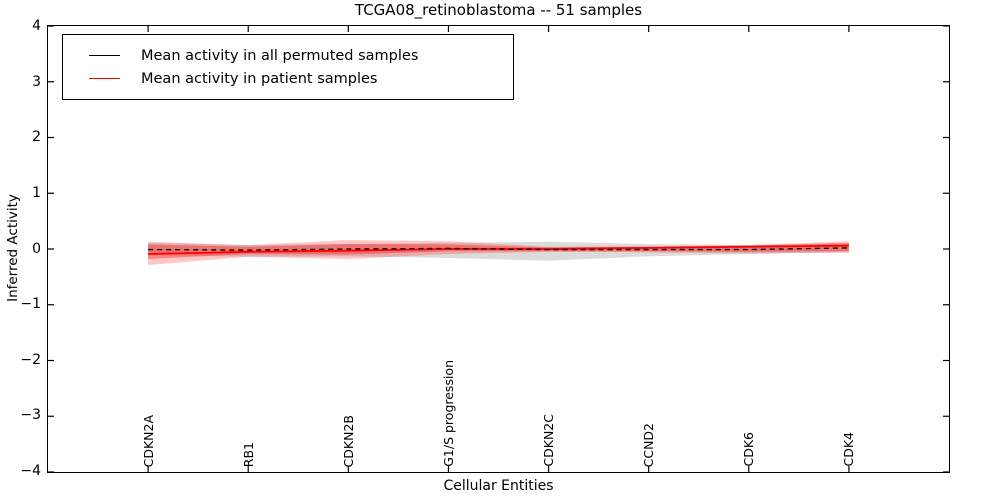 This screenshot has height=500, width=1000. What do you see at coordinates (148, 440) in the screenshot?
I see `x-tick-label: CDKN2A` at bounding box center [148, 440].